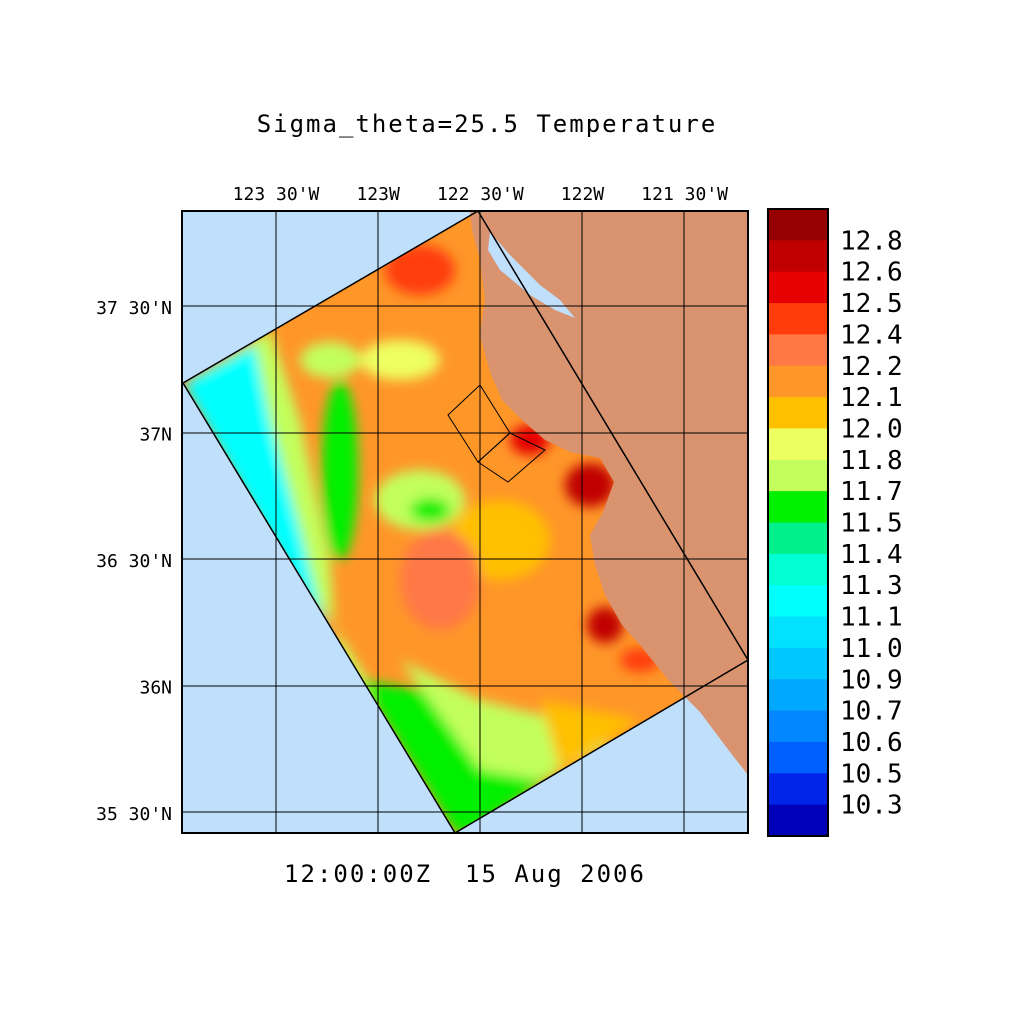 This screenshot has height=1024, width=1024. I want to click on colorbar-label: 12.1, so click(871, 398).